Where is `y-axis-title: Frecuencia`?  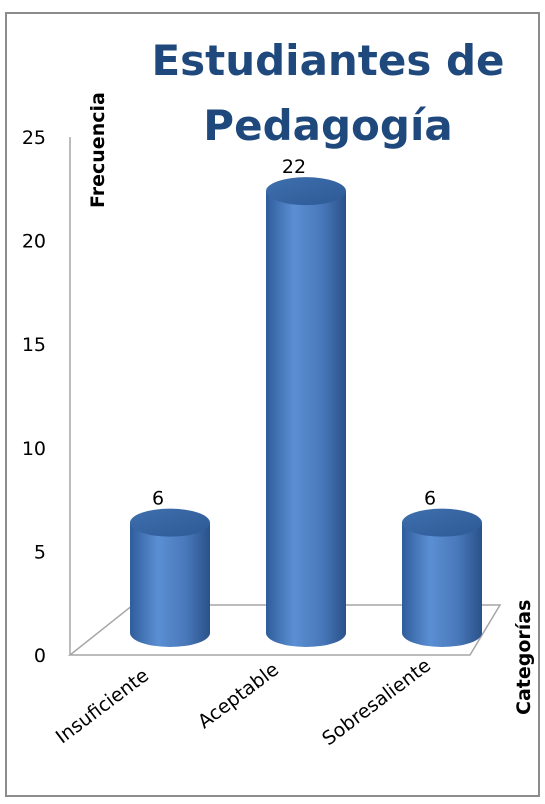 y-axis-title: Frecuencia is located at coordinates (98, 150).